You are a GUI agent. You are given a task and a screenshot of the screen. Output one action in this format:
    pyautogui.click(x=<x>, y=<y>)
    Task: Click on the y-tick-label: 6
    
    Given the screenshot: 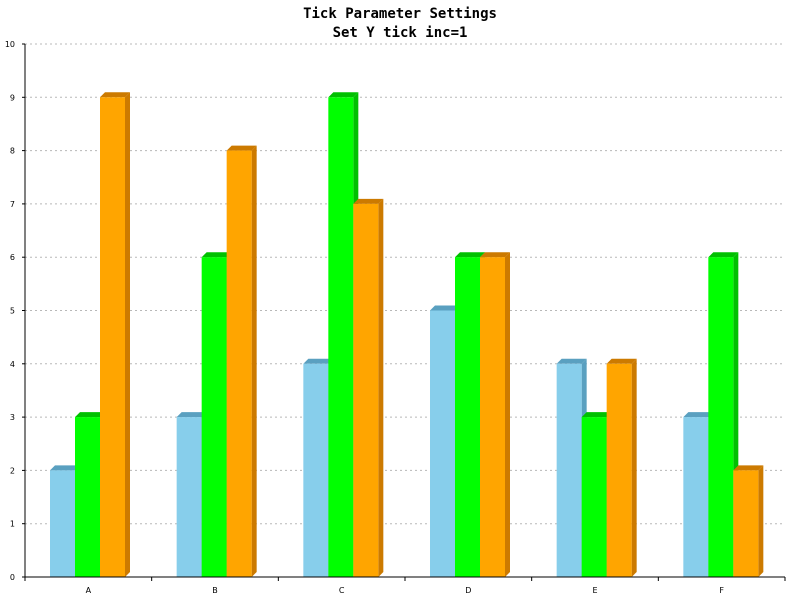 What is the action you would take?
    pyautogui.click(x=12, y=257)
    